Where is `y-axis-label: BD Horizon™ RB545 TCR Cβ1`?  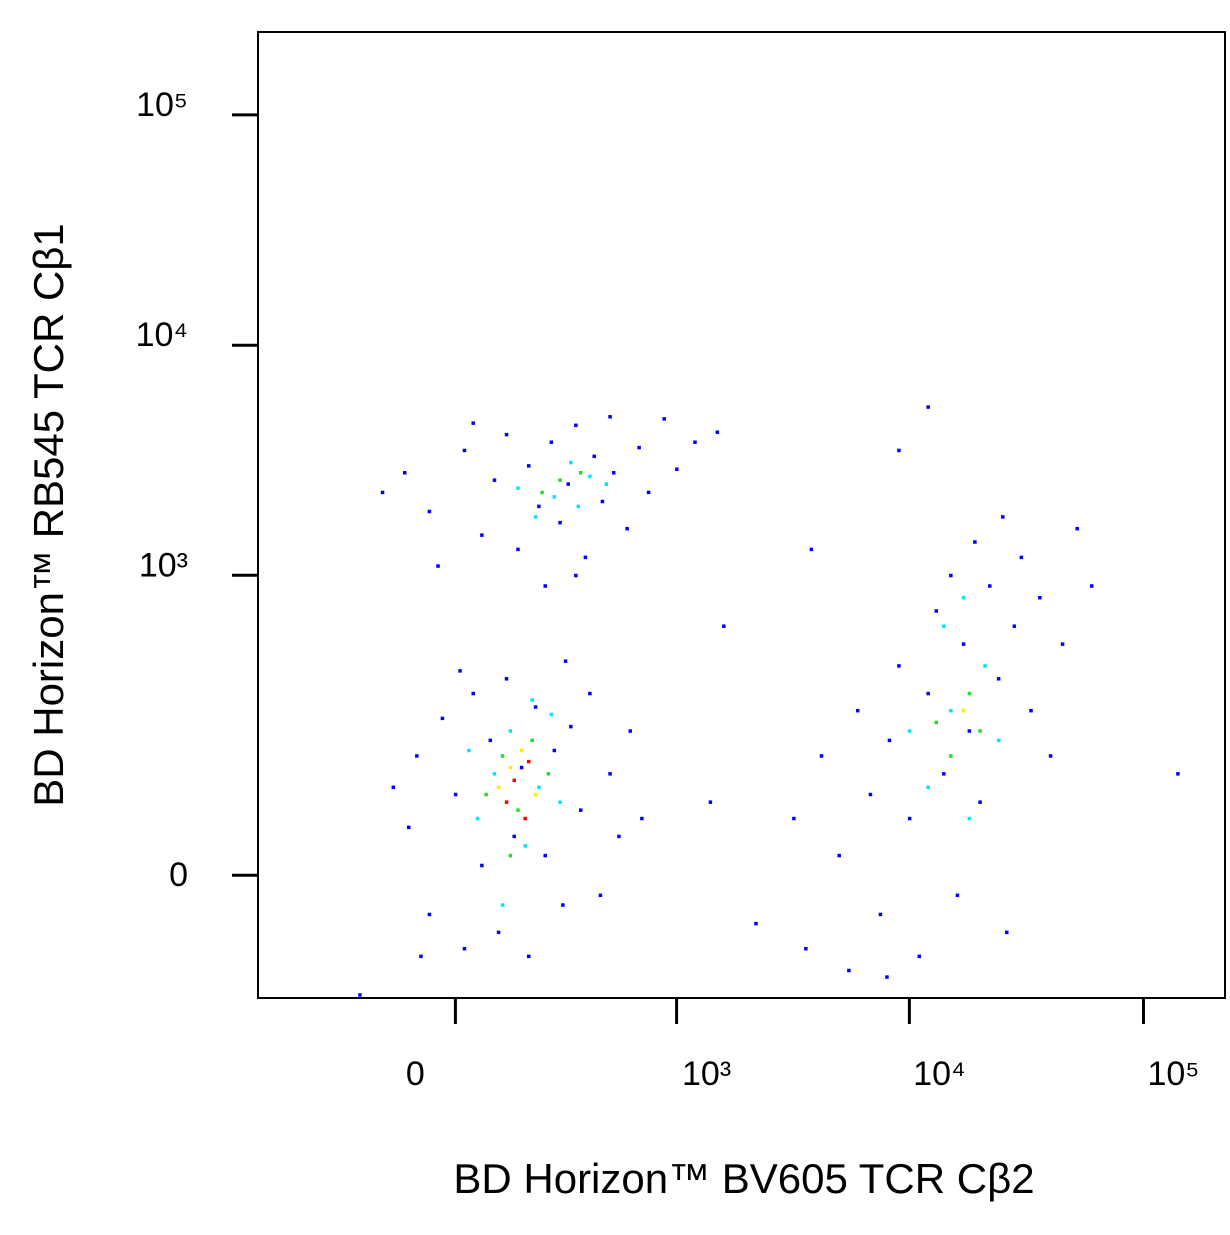
y-axis-label: BD Horizon™ RB545 TCR Cβ1 is located at coordinates (48, 515).